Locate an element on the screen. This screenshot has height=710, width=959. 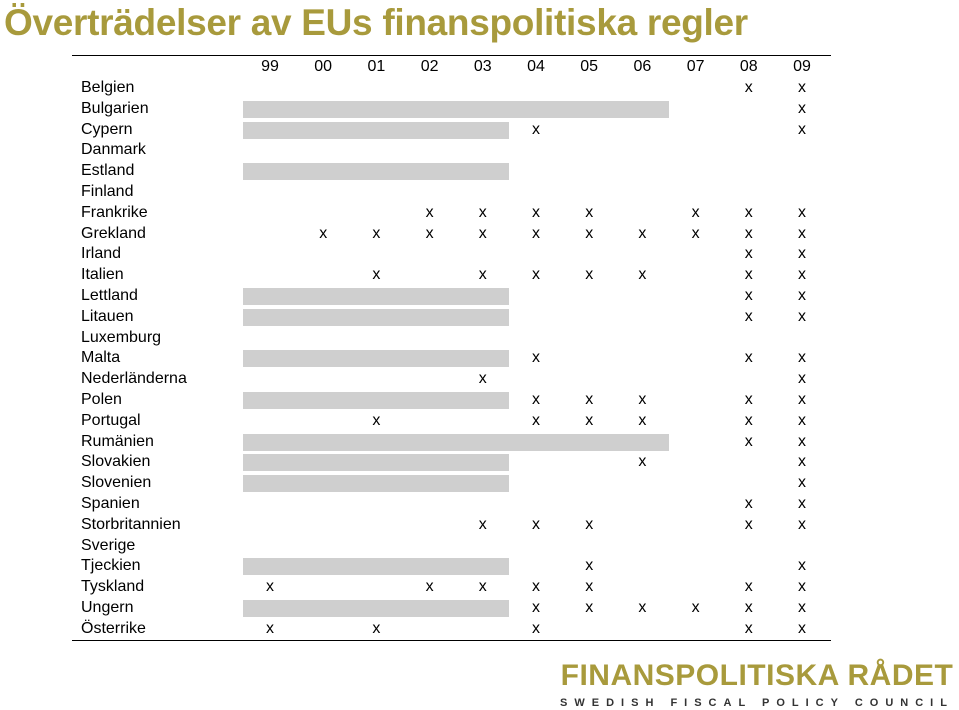
country-label: Slovenien is located at coordinates (116, 483).